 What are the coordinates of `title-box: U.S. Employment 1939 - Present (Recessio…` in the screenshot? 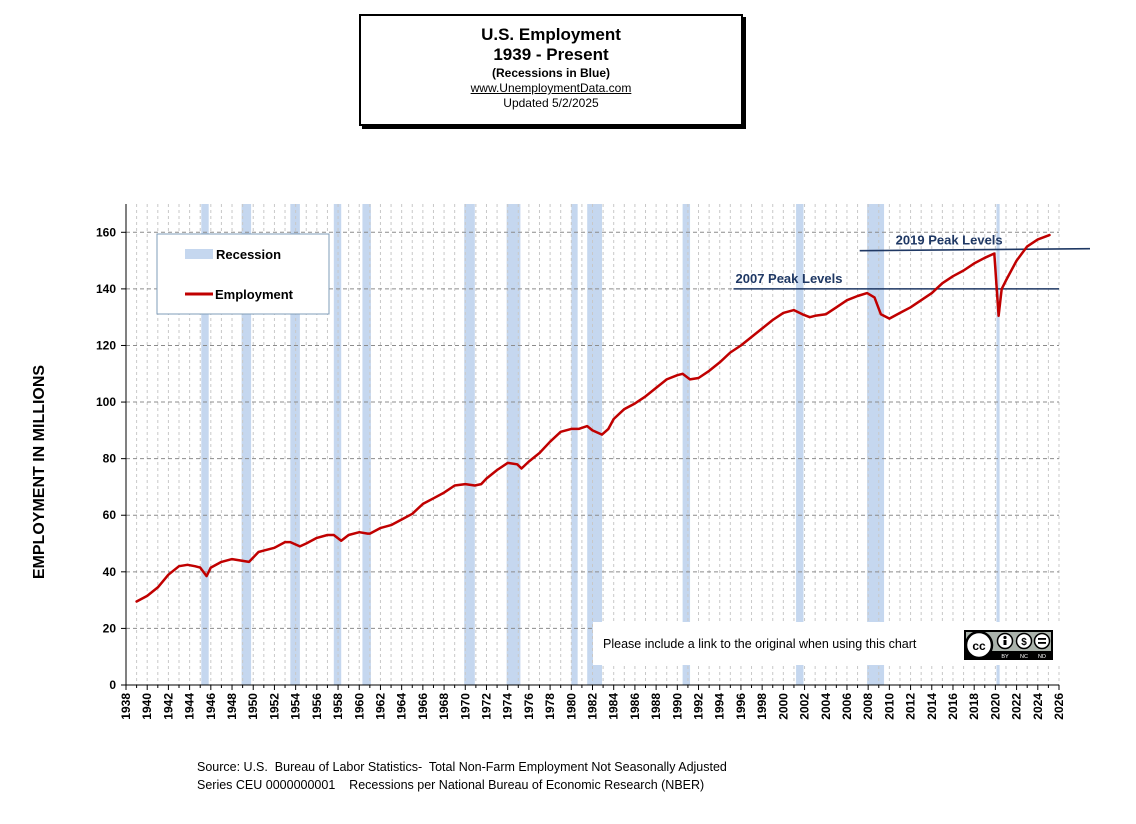 It's located at (551, 70).